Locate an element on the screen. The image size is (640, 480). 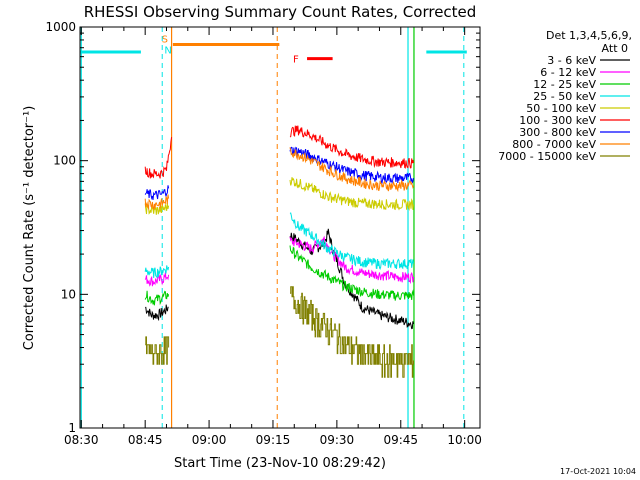
series-line-0-seg1 is located at coordinates (157, 313).